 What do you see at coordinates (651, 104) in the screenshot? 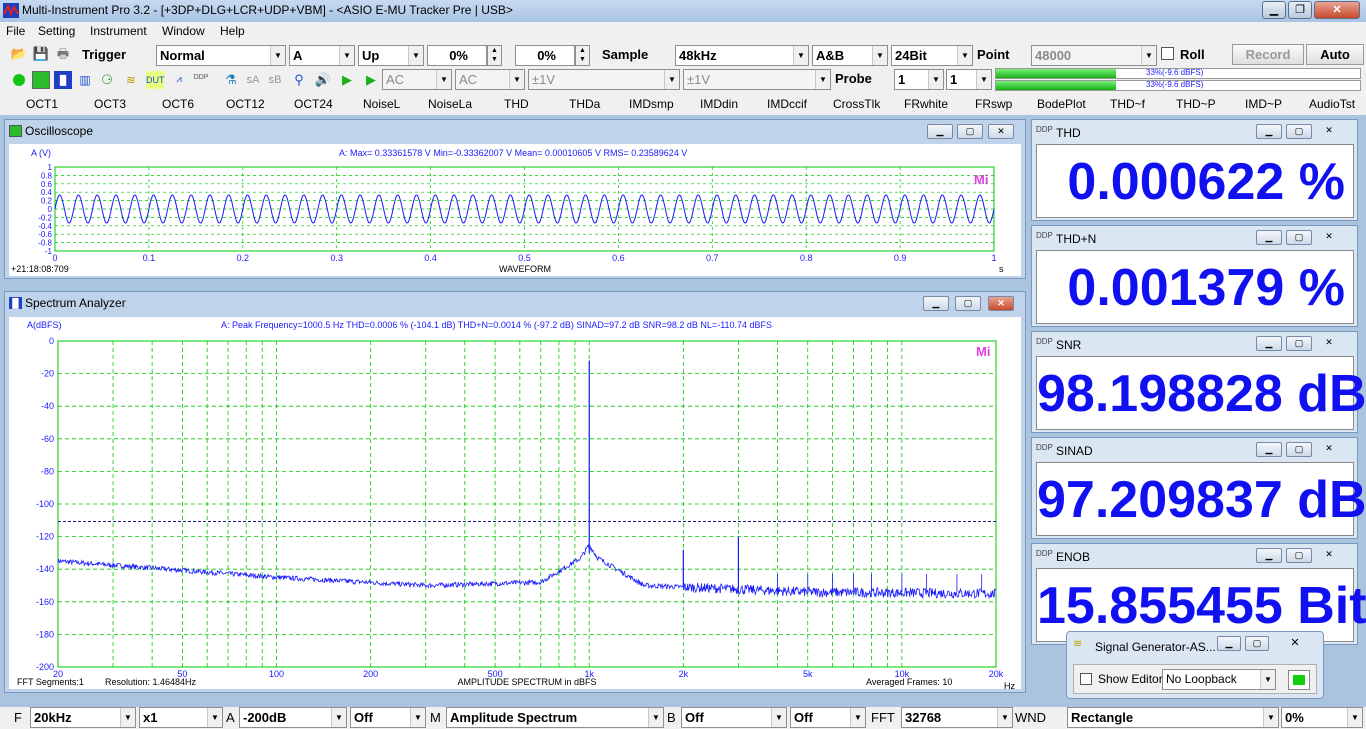
I see `quick-button-imdsmp: IMDsmp` at bounding box center [651, 104].